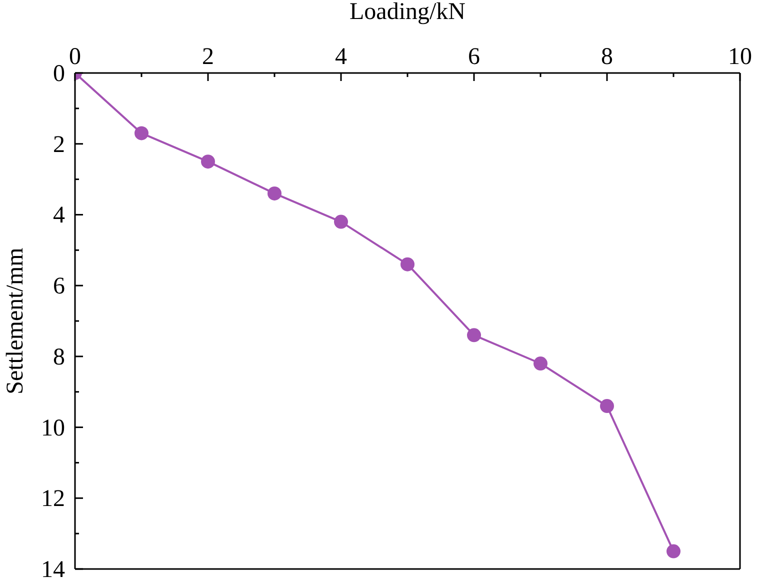  I want to click on x-axis-title: Loading/kN, so click(408, 13).